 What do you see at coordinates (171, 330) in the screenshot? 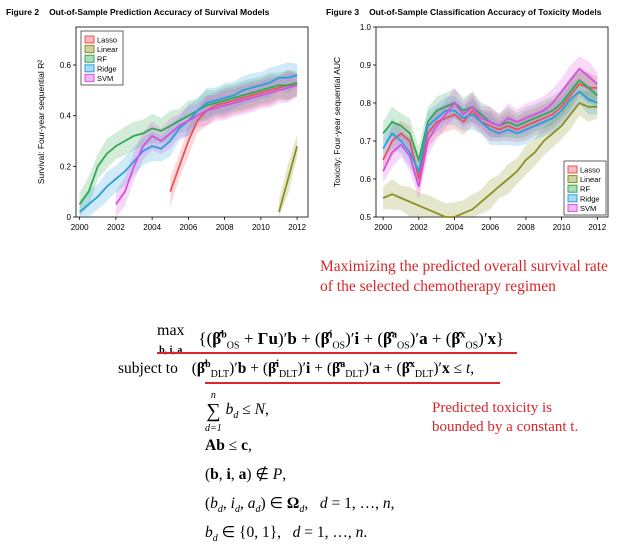
I see `max-word: max` at bounding box center [171, 330].